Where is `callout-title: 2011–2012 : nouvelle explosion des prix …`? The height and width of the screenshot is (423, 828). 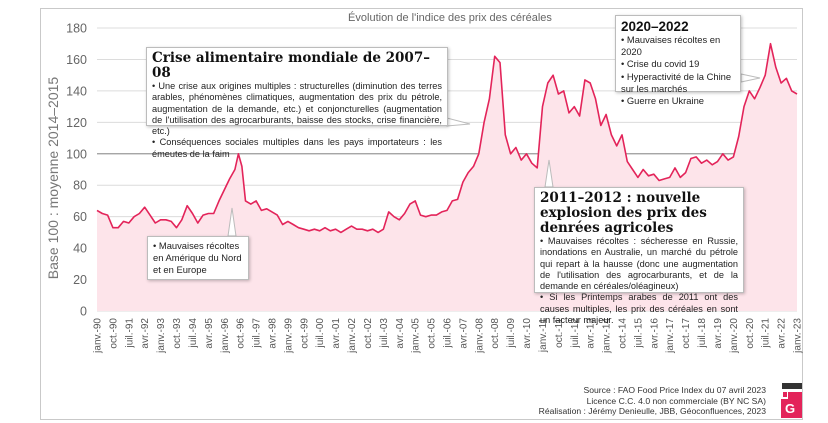
callout-title: 2011–2012 : nouvelle explosion des prix … is located at coordinates (623, 213).